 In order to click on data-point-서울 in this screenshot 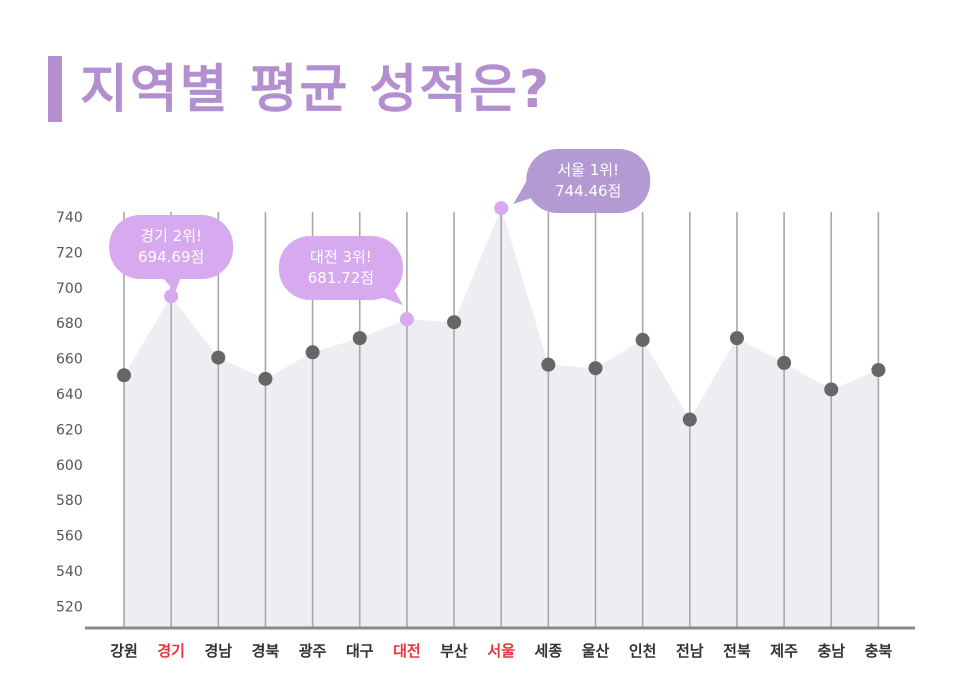, I will do `click(501, 208)`.